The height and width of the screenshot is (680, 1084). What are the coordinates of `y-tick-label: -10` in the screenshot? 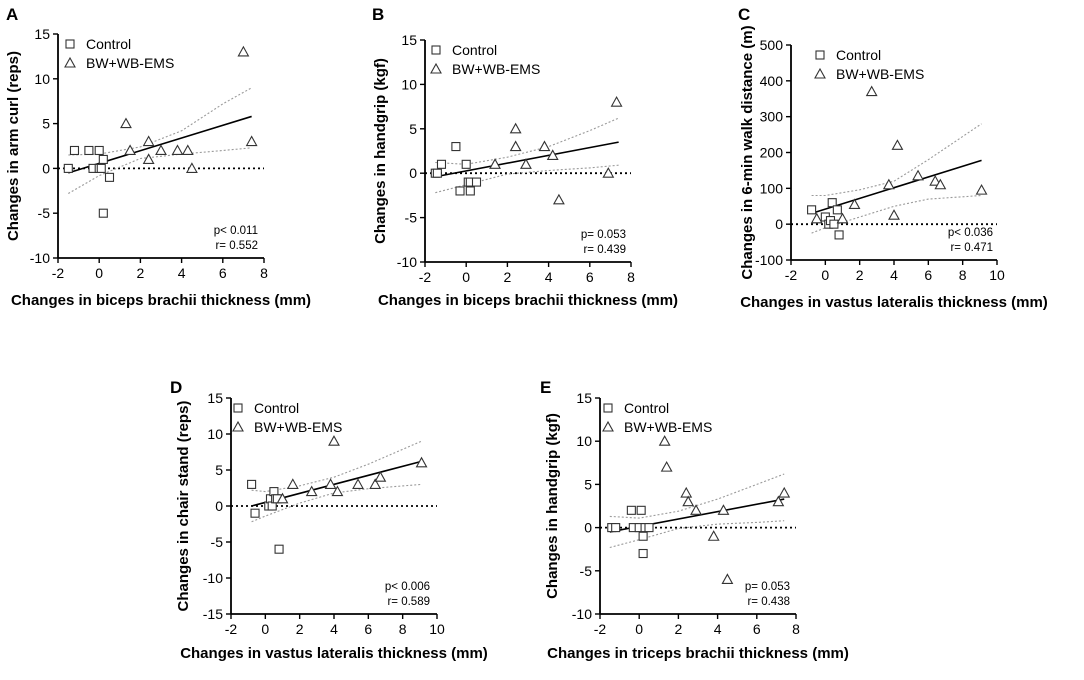 It's located at (213, 578).